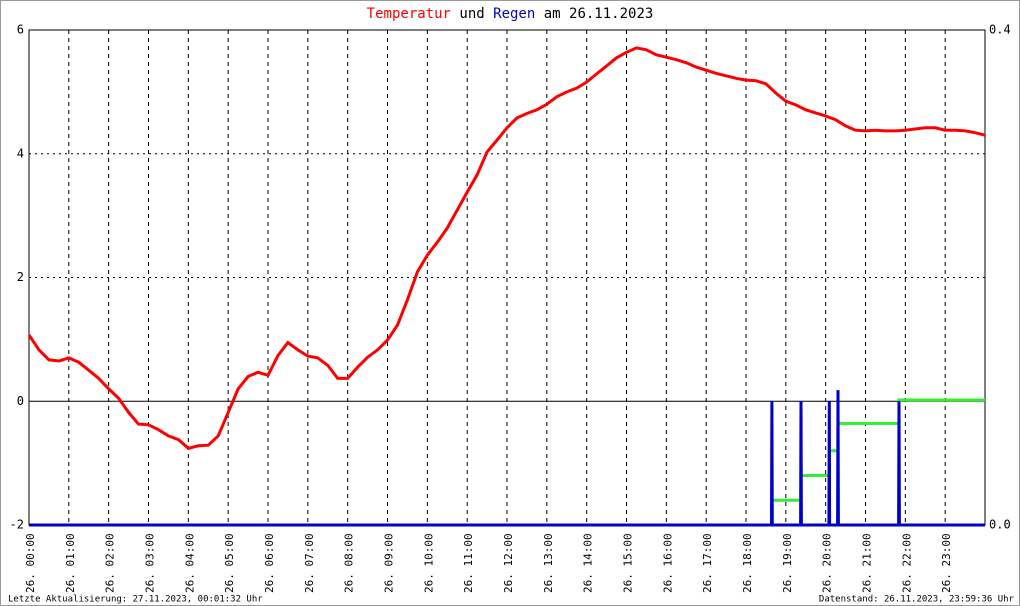 The height and width of the screenshot is (606, 1020). I want to click on x-tick-label: 26. 07:00, so click(309, 563).